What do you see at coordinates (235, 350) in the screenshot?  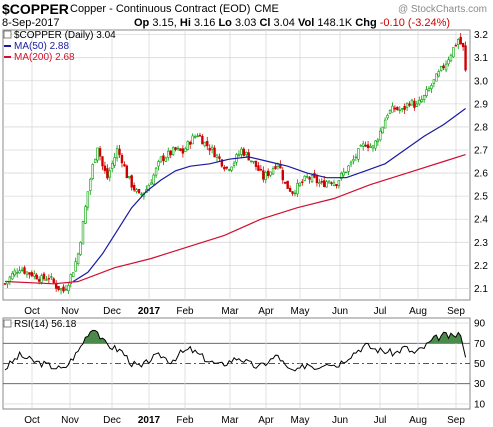 I see `rsi-line` at bounding box center [235, 350].